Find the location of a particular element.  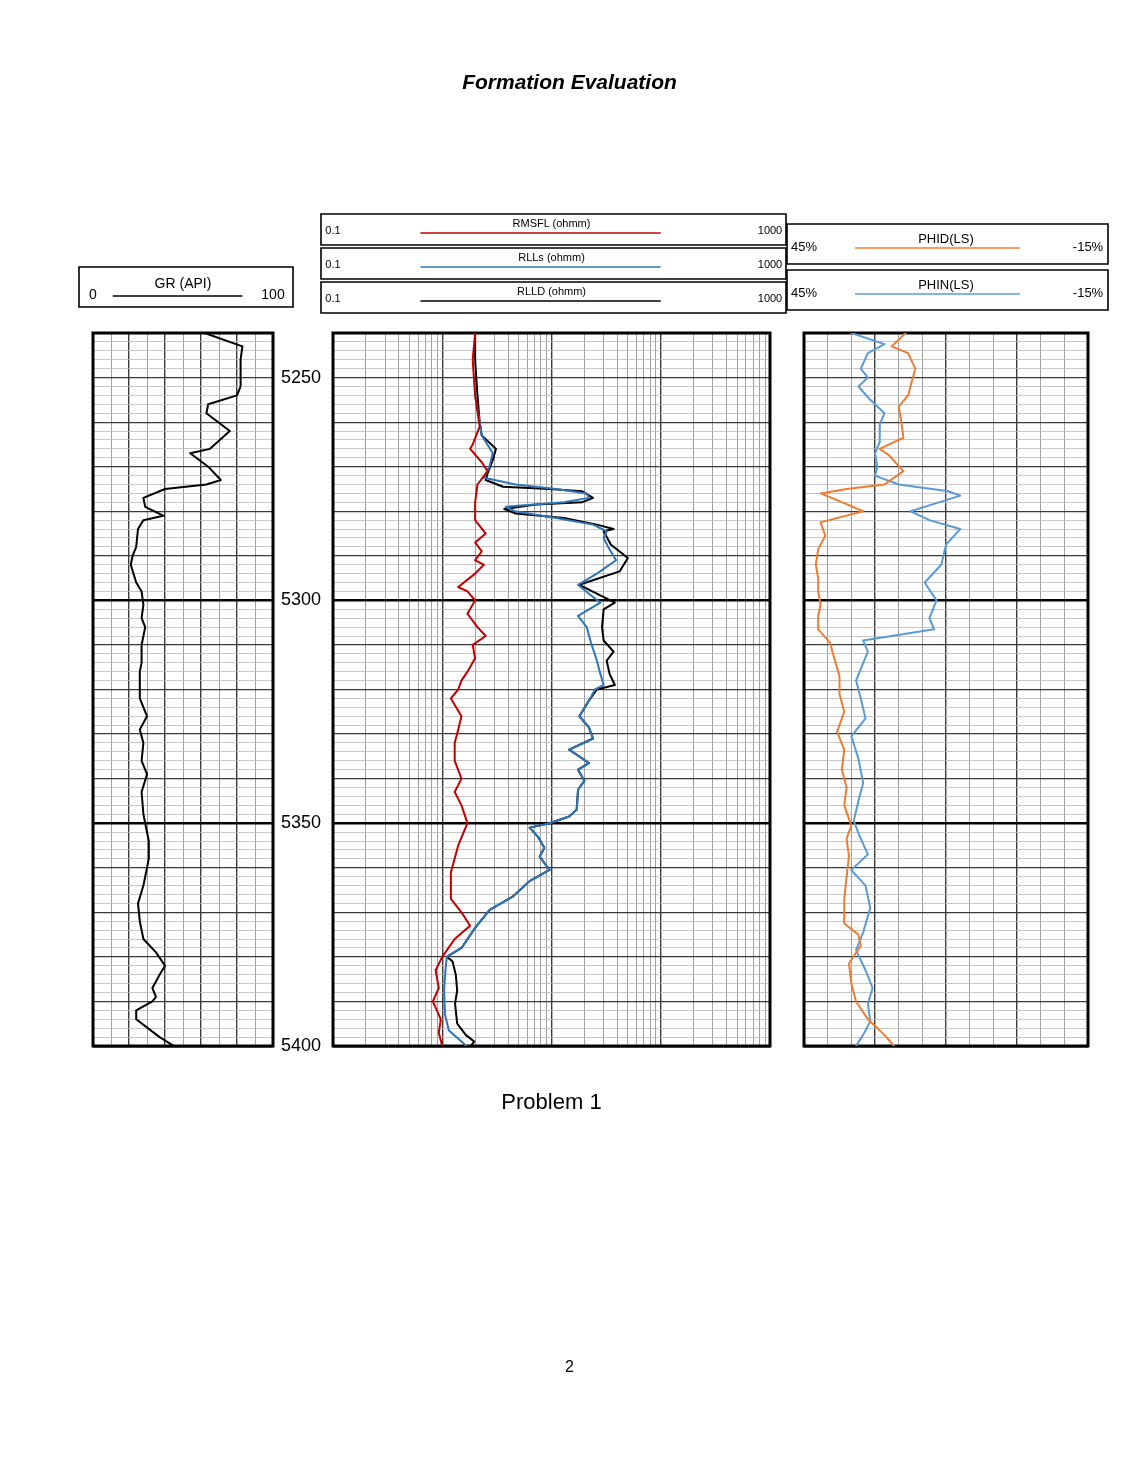

chart-title: Formation Evaluation is located at coordinates (569, 82).